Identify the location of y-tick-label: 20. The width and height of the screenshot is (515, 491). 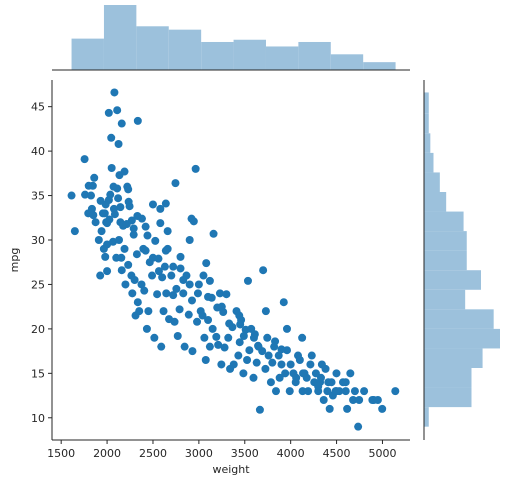
(38, 329).